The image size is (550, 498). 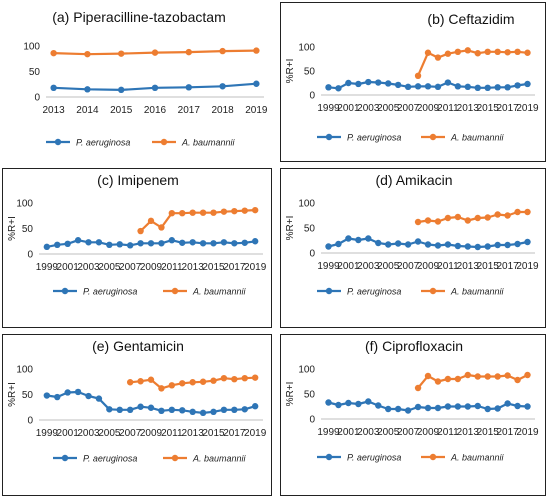 What do you see at coordinates (428, 432) in the screenshot?
I see `x-tick-label: 2009` at bounding box center [428, 432].